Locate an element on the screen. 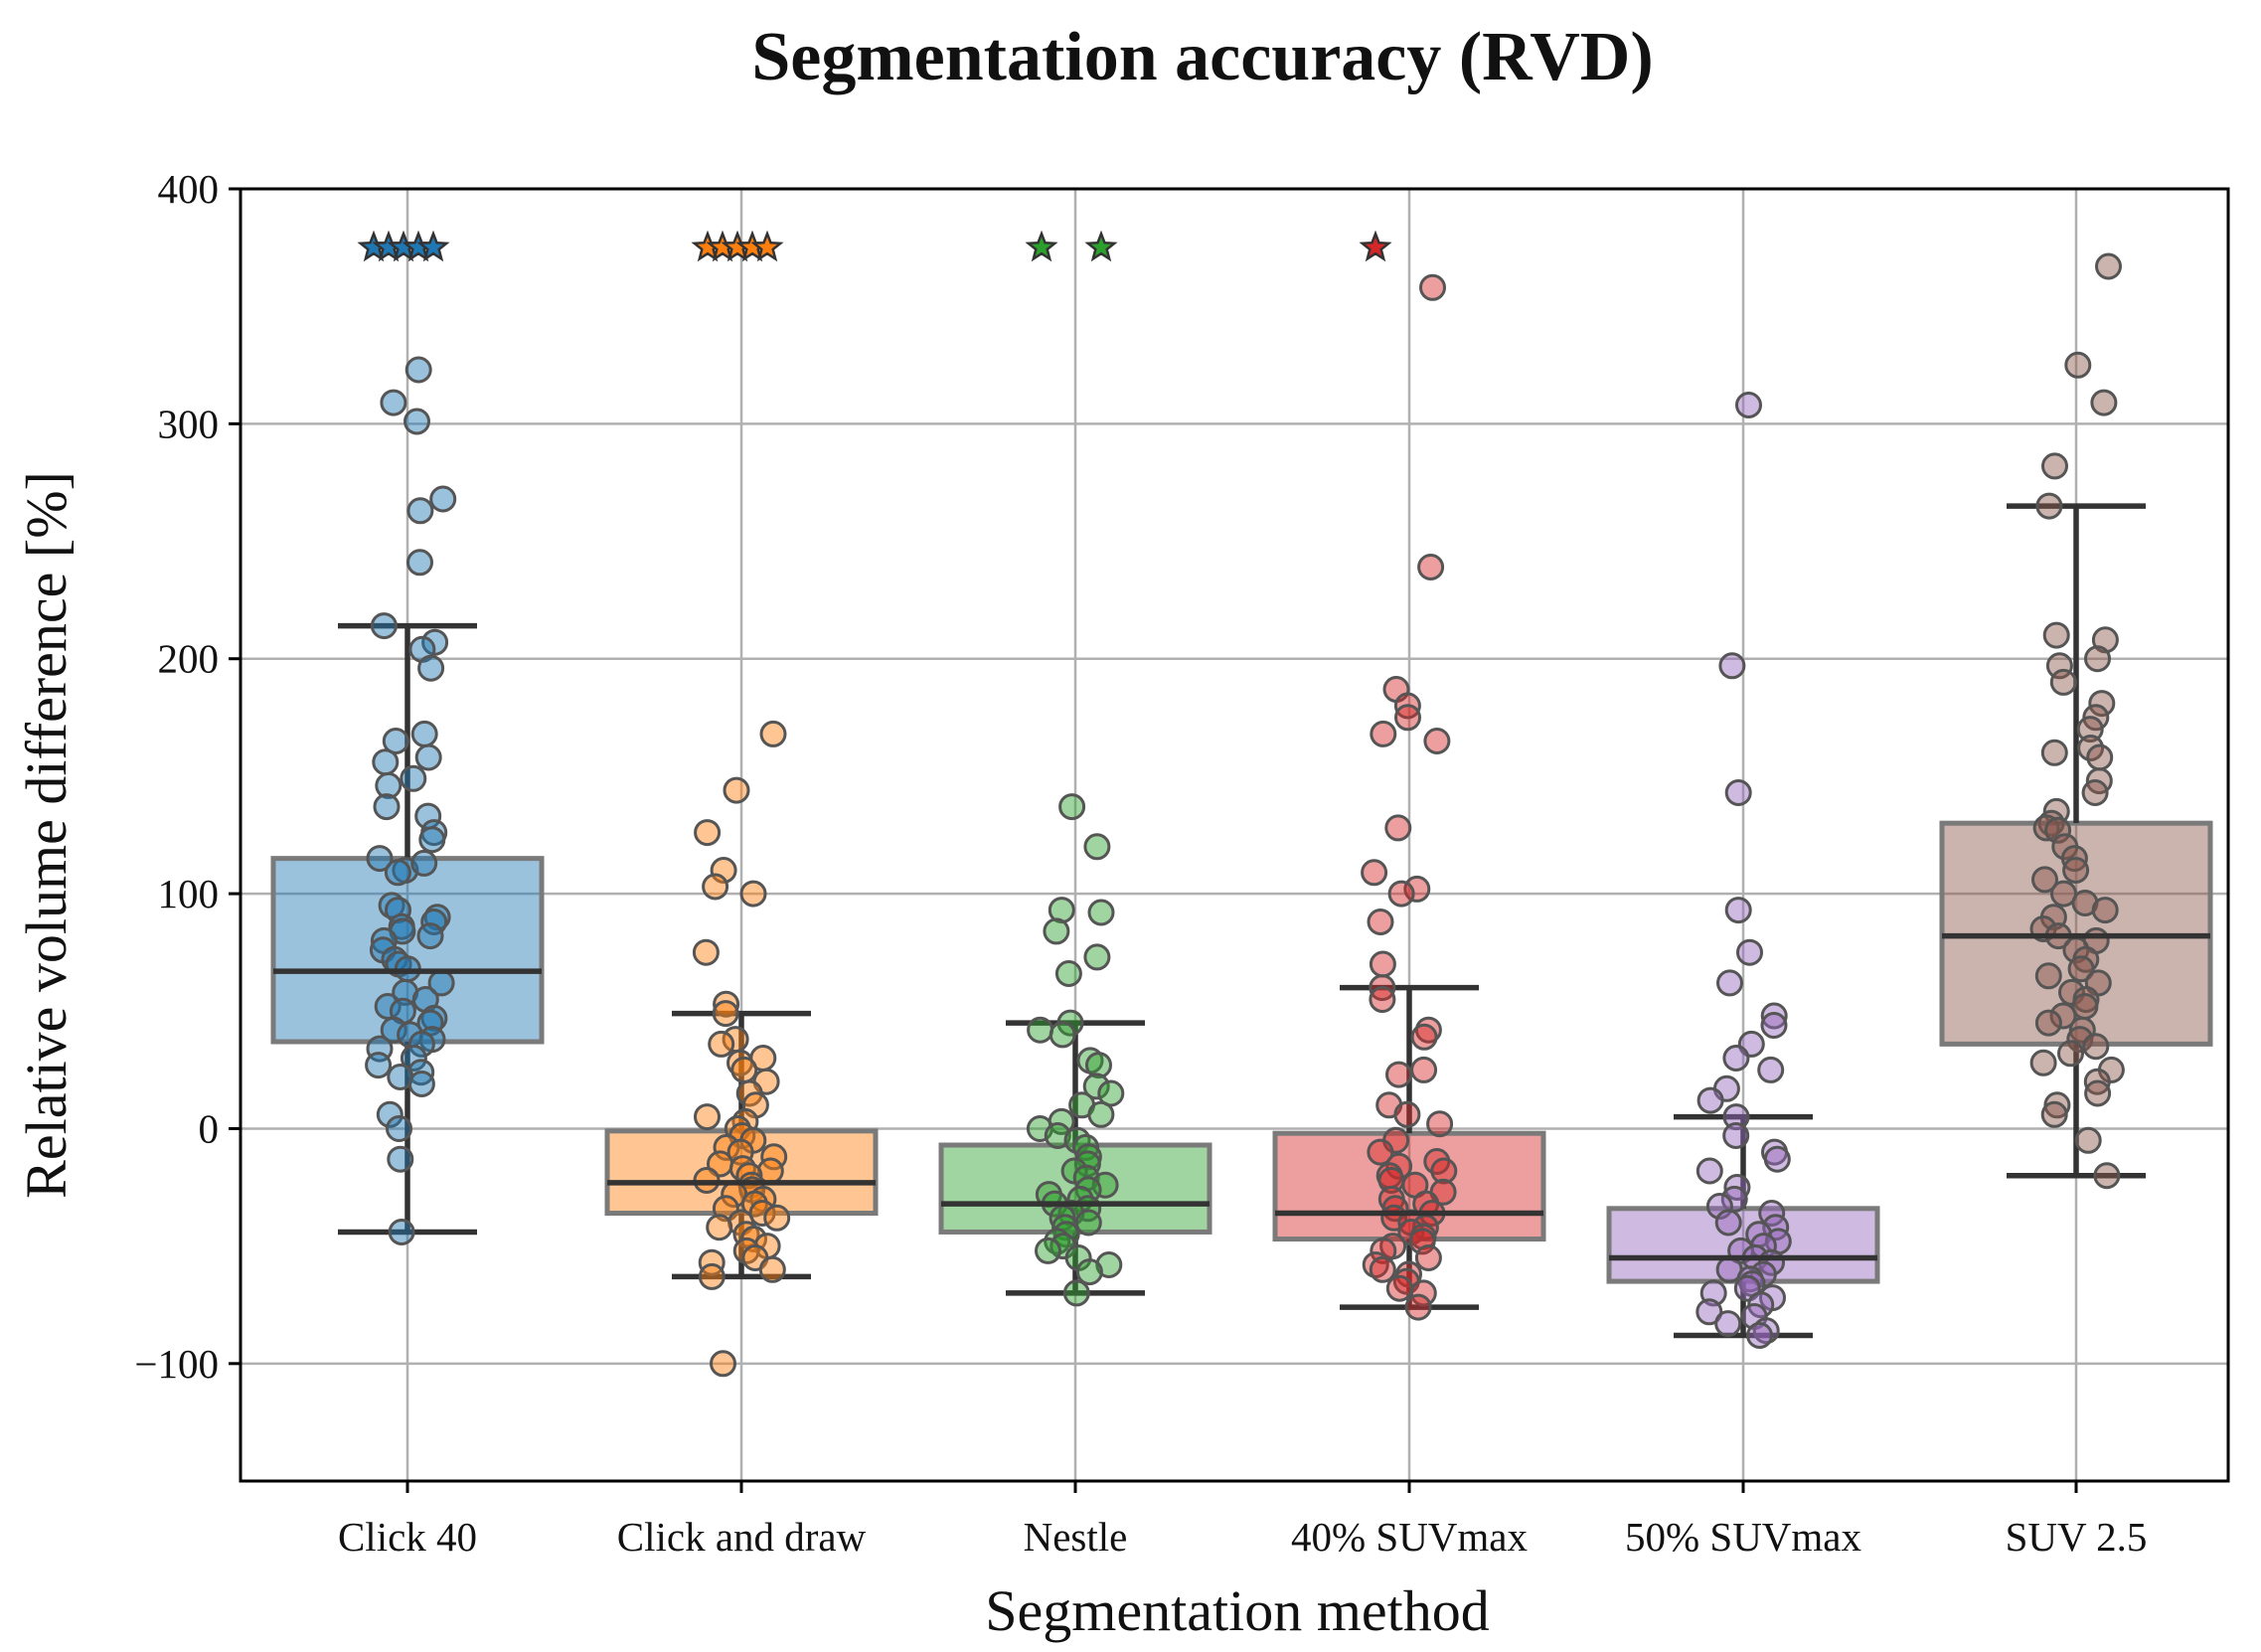 Image resolution: width=2261 pixels, height=1652 pixels. series-nestle is located at coordinates (1075, 768).